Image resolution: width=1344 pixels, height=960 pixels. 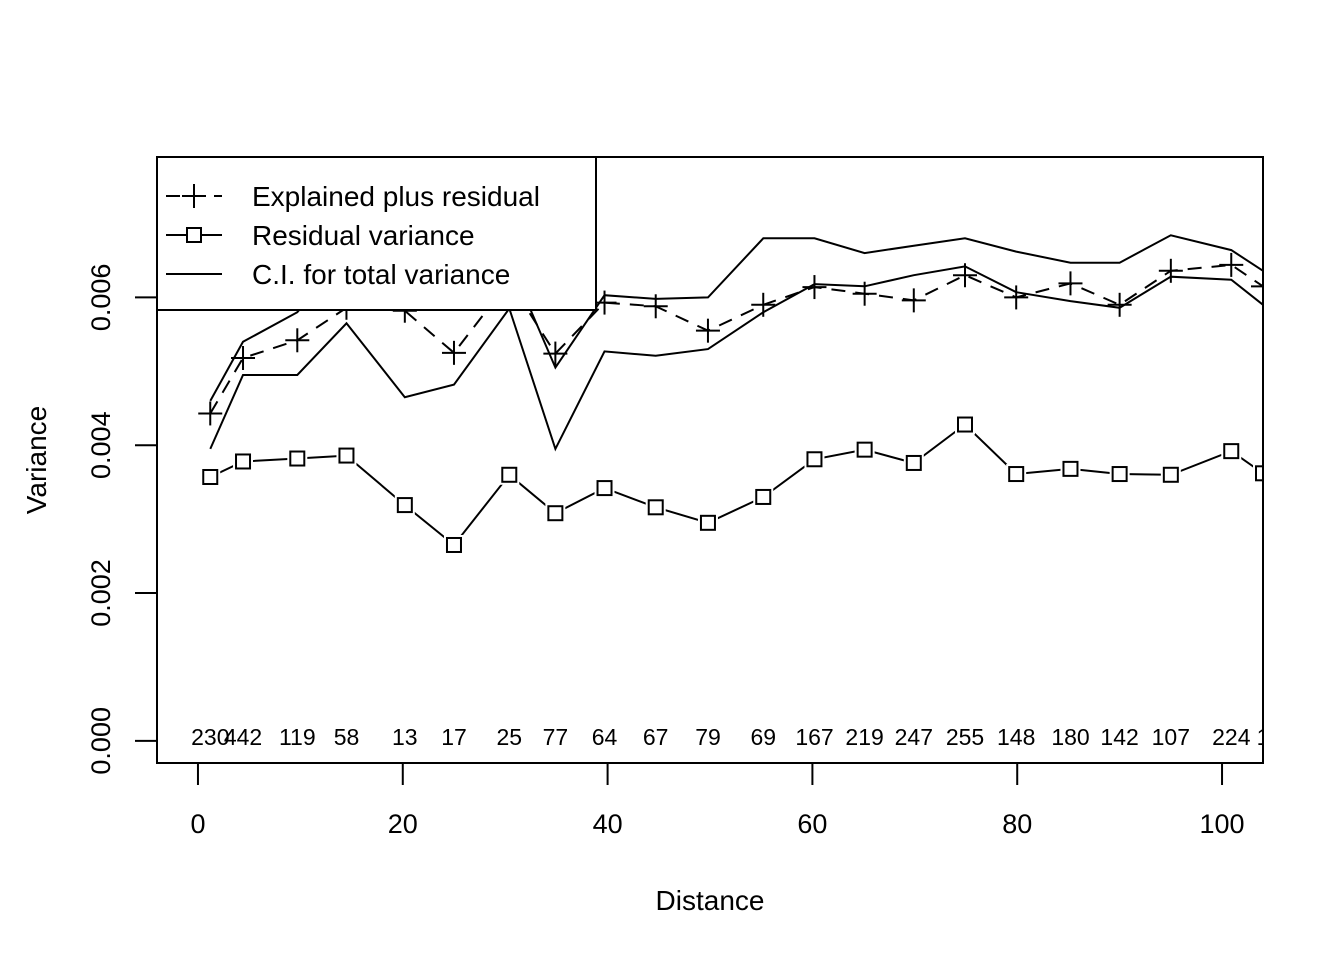 I want to click on legend-entry: C.I. for total variance, so click(x=338, y=274).